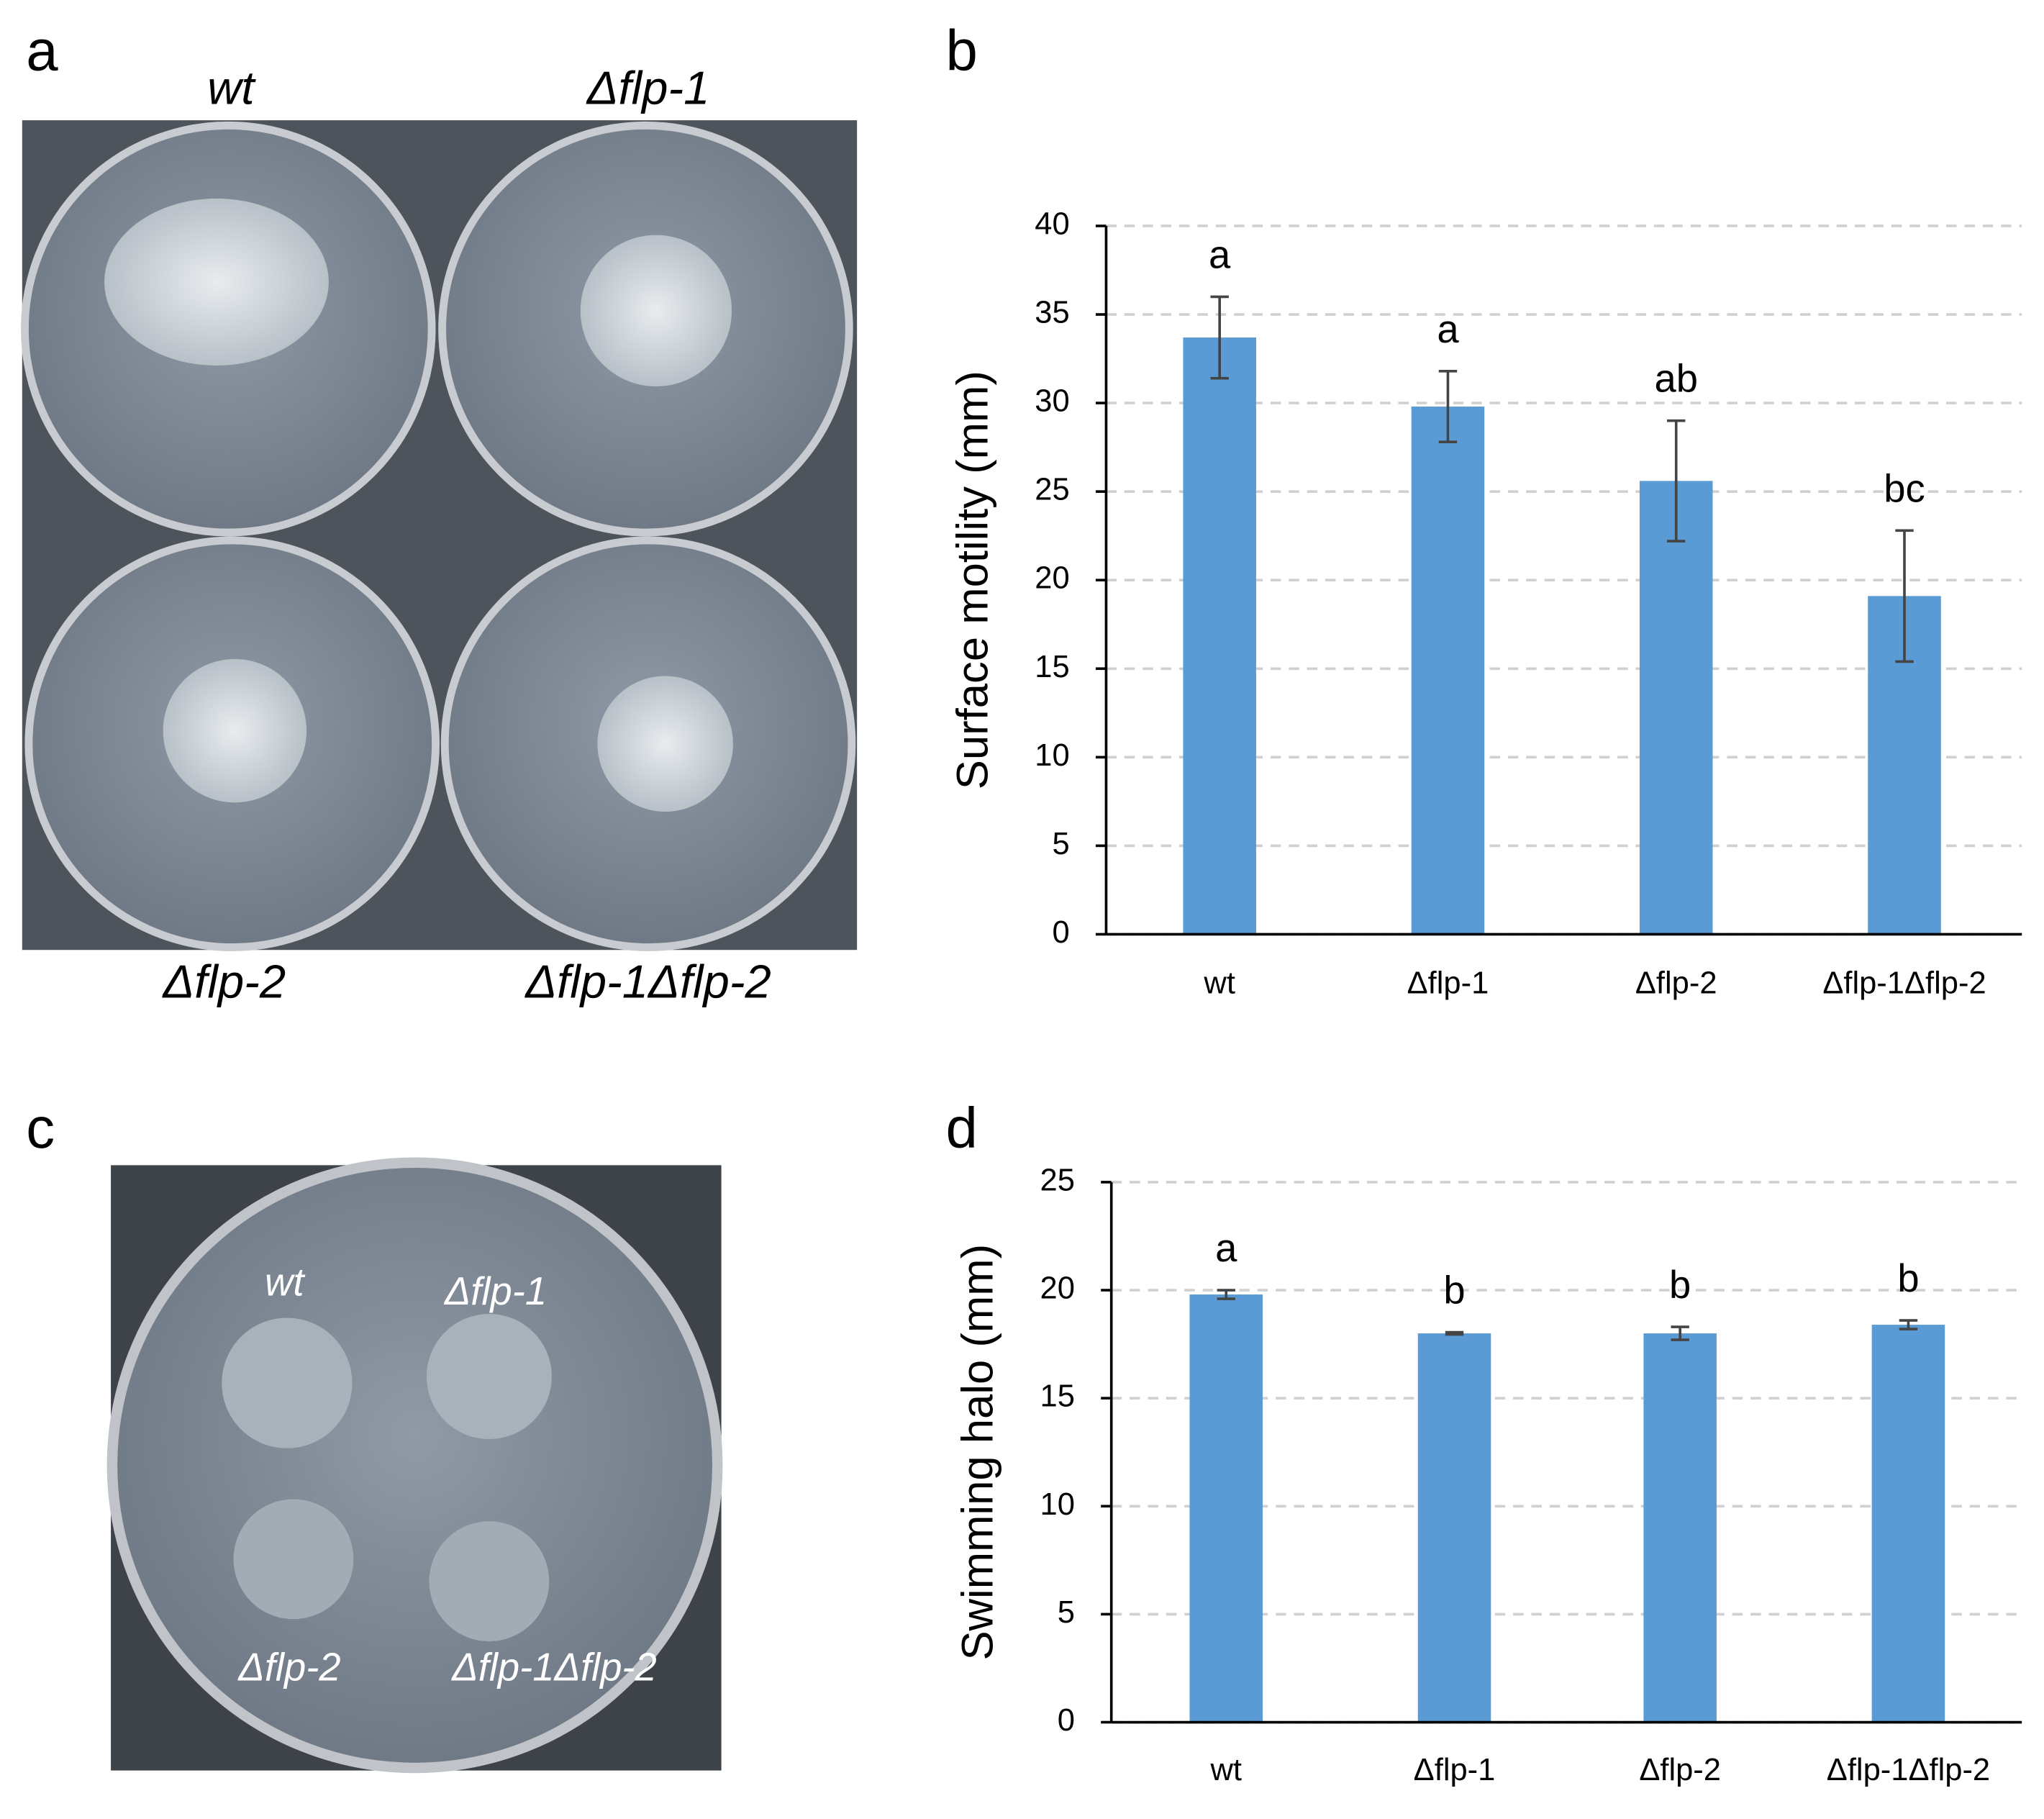  What do you see at coordinates (42, 51) in the screenshot?
I see `panel-label: a` at bounding box center [42, 51].